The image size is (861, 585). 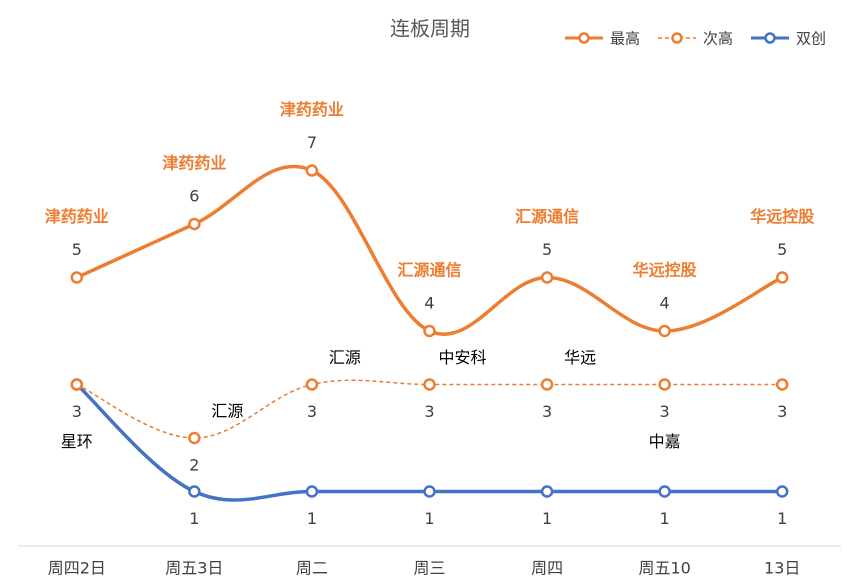 I want to click on point-label: 星环, so click(x=77, y=441).